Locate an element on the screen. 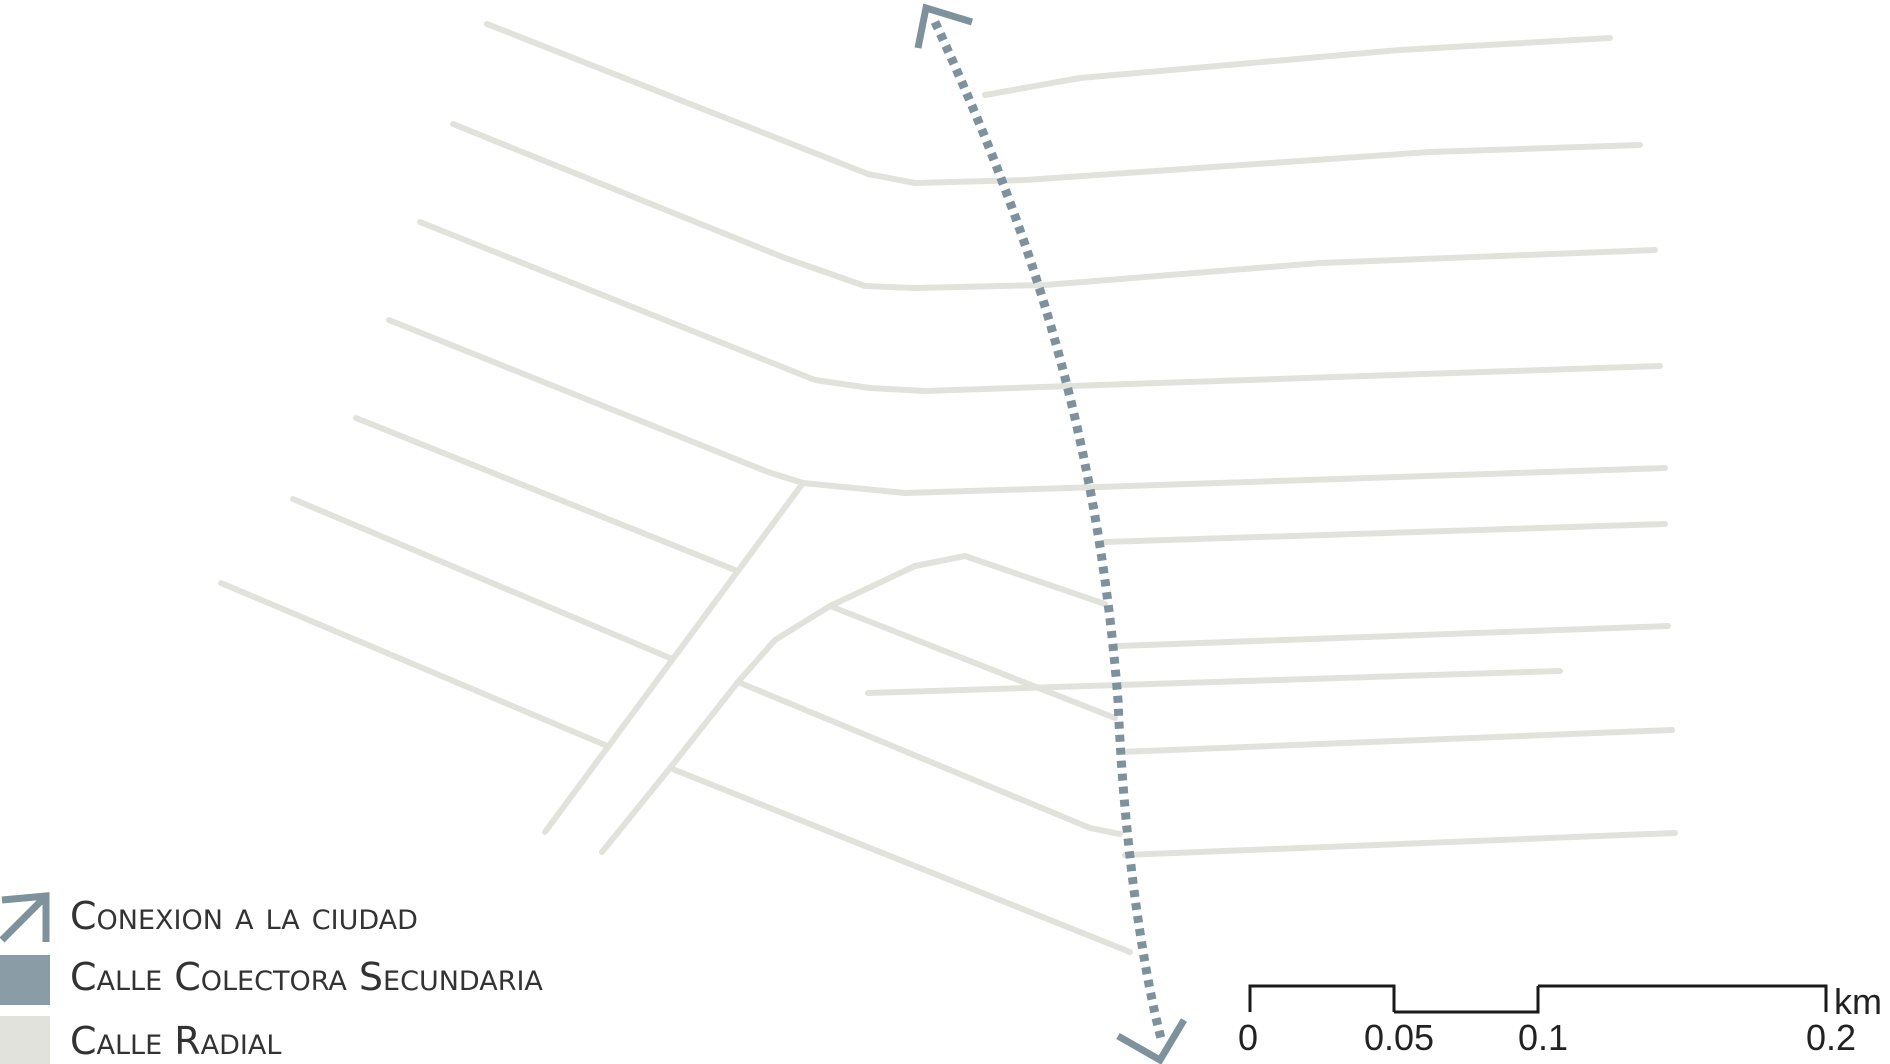 Image resolution: width=1890 pixels, height=1064 pixels. legend-label-conexion: Conexion a la ciudad is located at coordinates (244, 916).